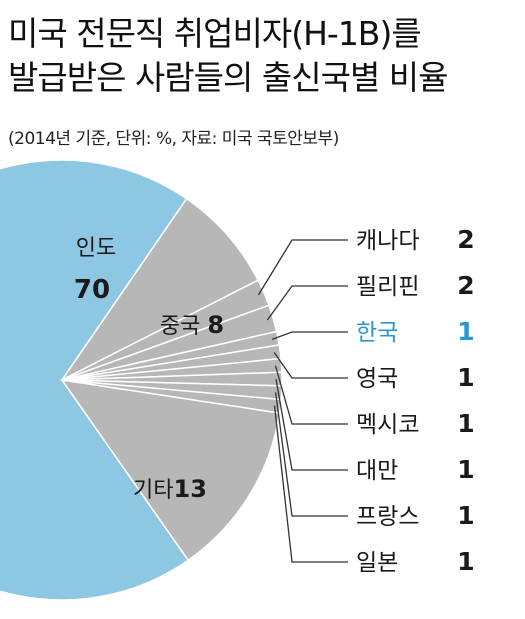 The width and height of the screenshot is (525, 619). I want to click on side-value-japan: 1, so click(465, 561).